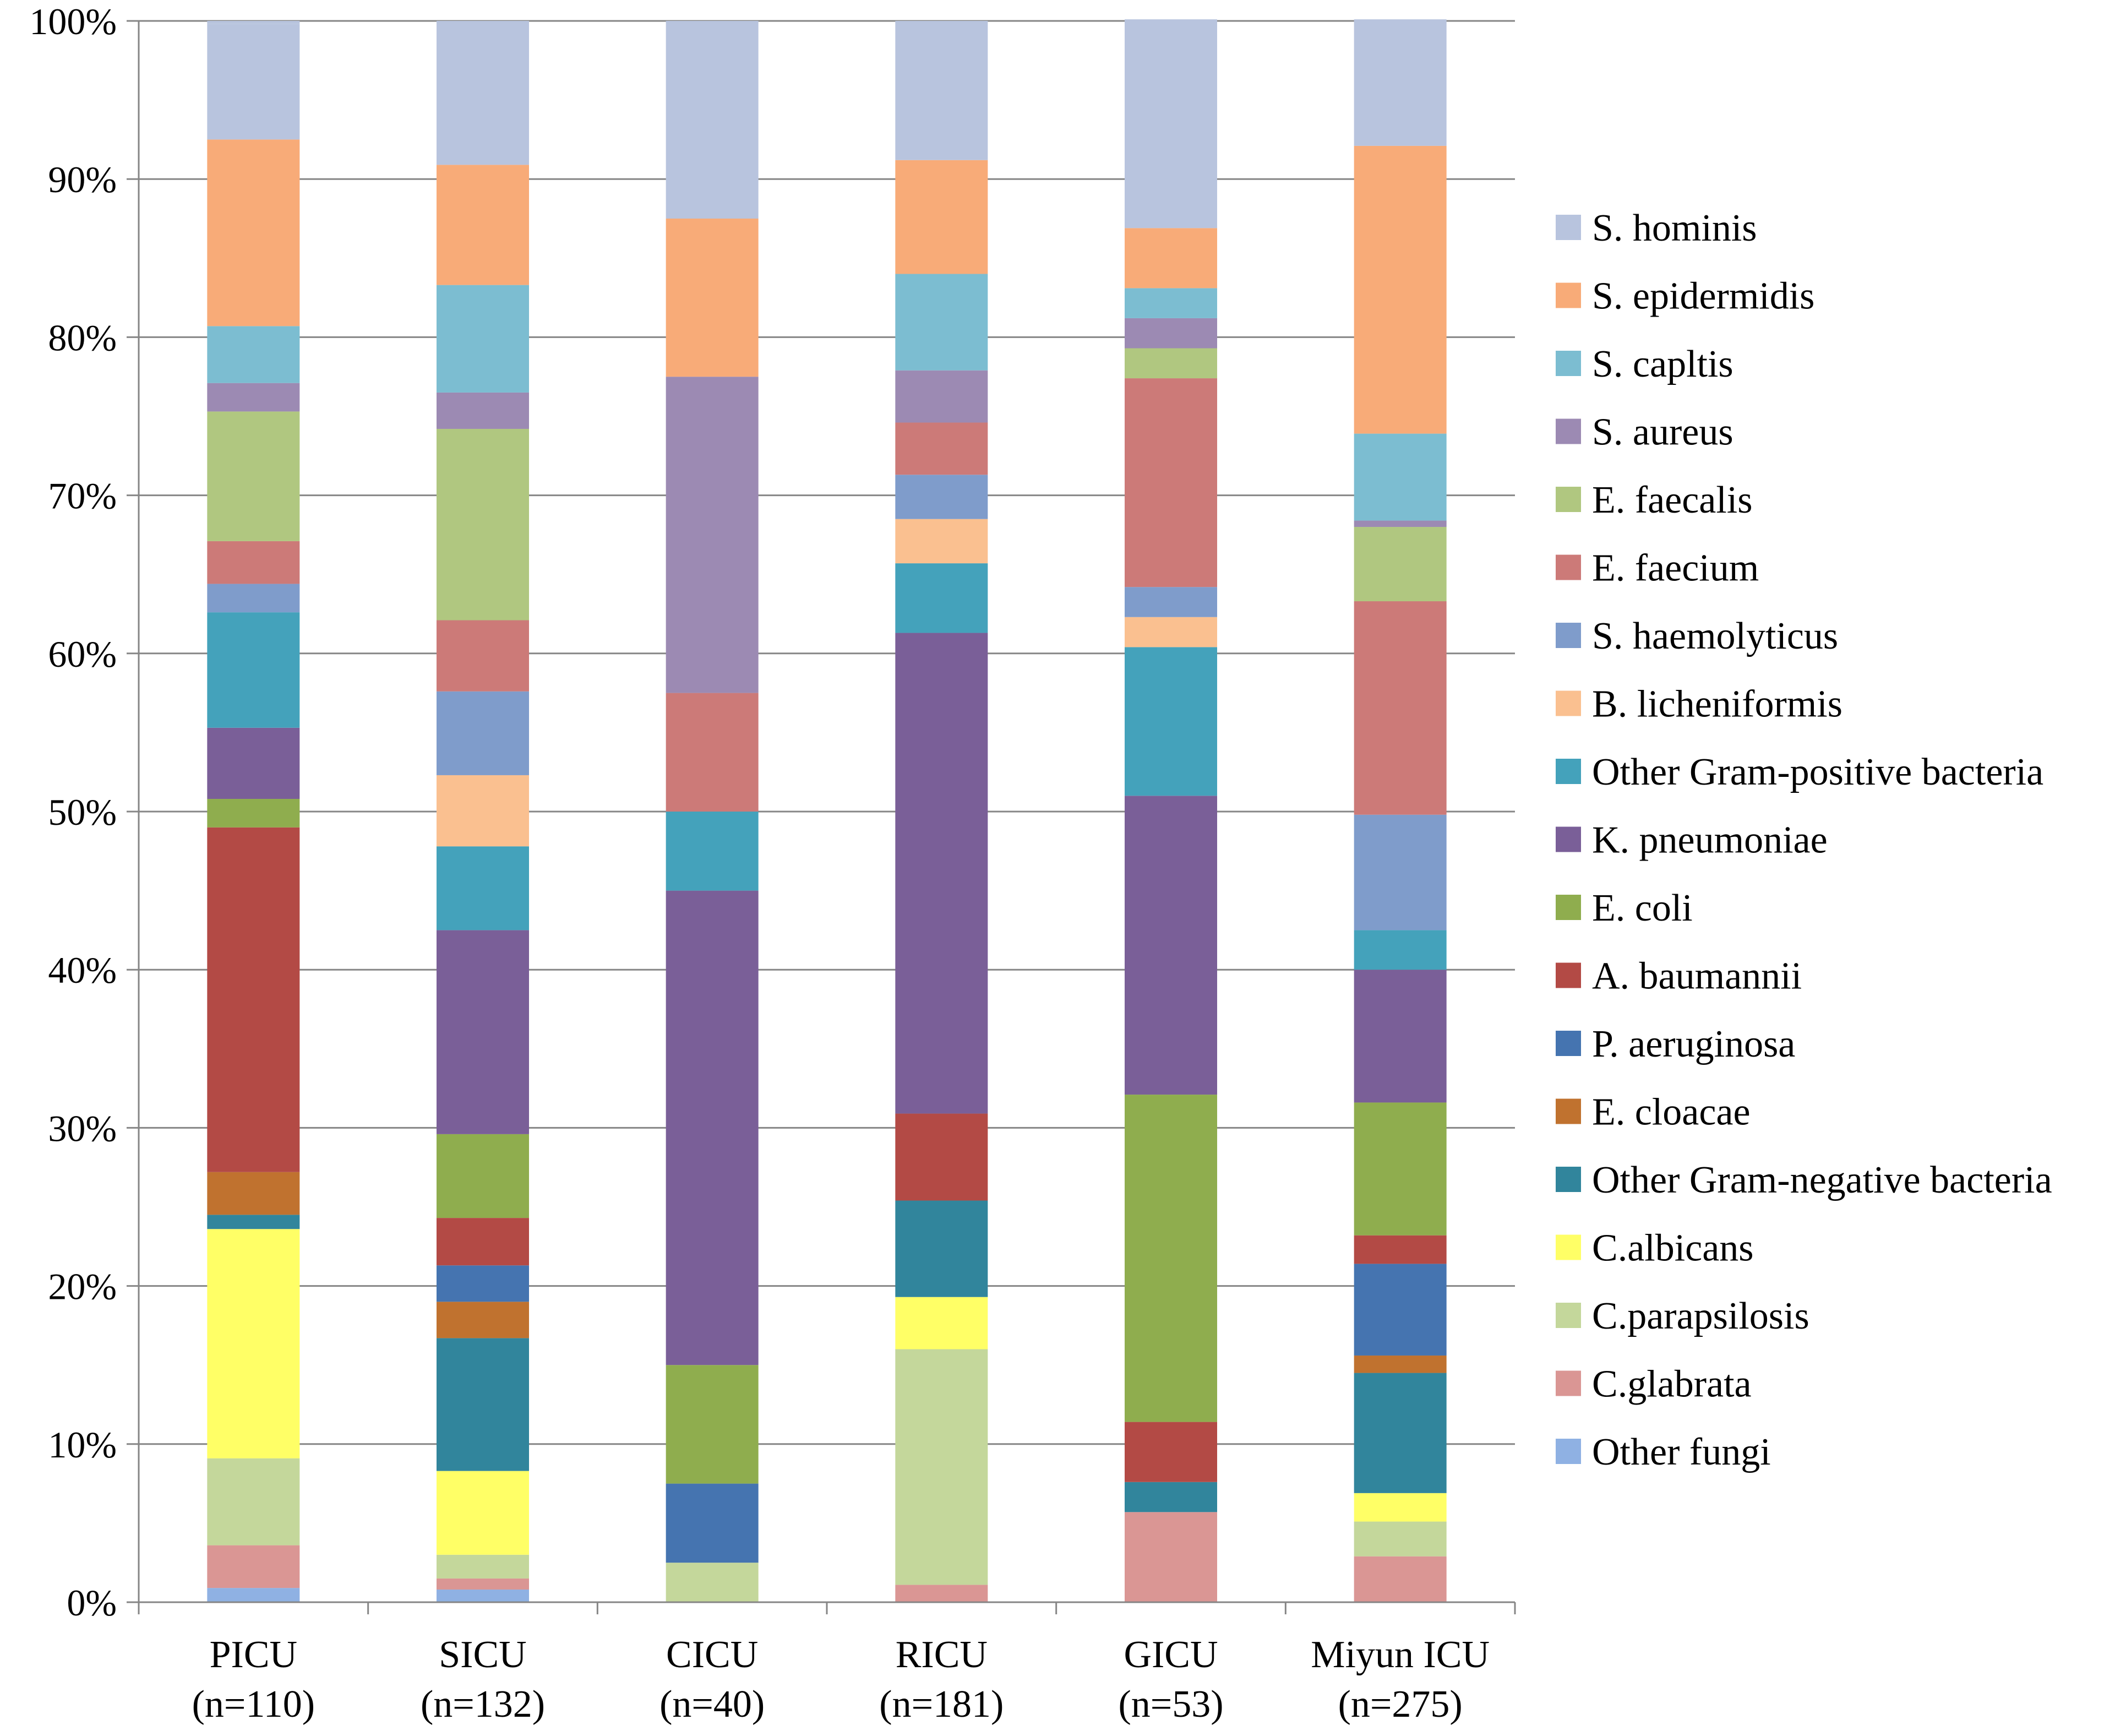 The height and width of the screenshot is (1736, 2126). I want to click on bar-segment-cicu-e-coli, so click(712, 1424).